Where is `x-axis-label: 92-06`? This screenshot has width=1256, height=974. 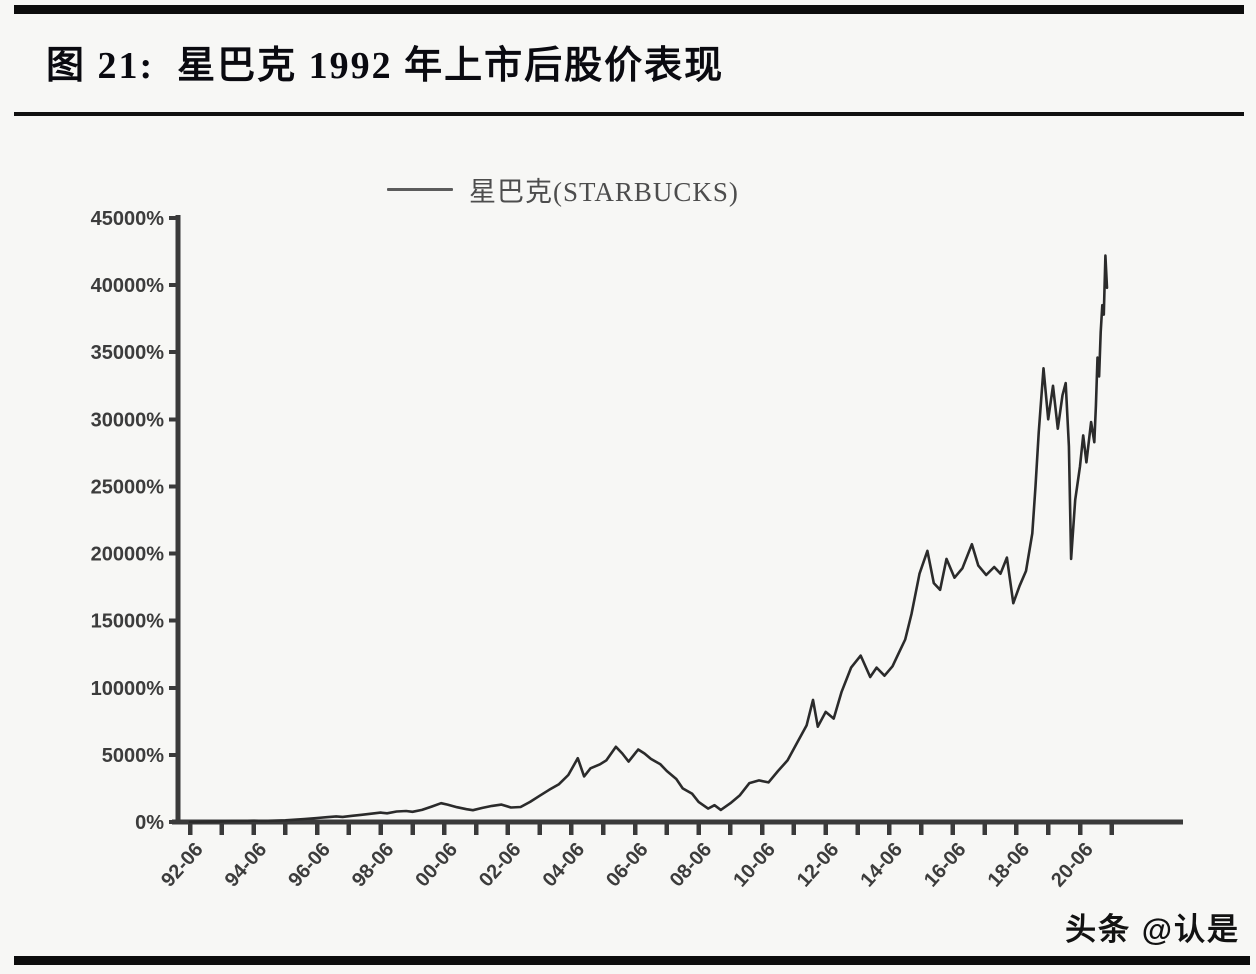
x-axis-label: 92-06 is located at coordinates (182, 865).